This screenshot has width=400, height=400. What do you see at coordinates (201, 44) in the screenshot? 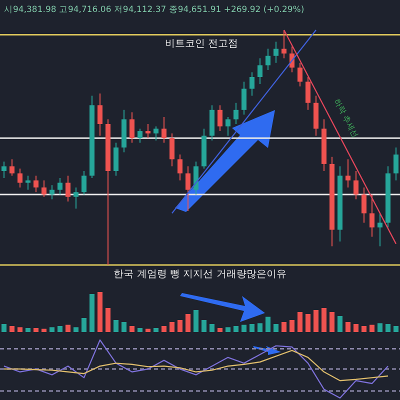
I see `ref-line-label: 비트코인 전고점` at bounding box center [201, 44].